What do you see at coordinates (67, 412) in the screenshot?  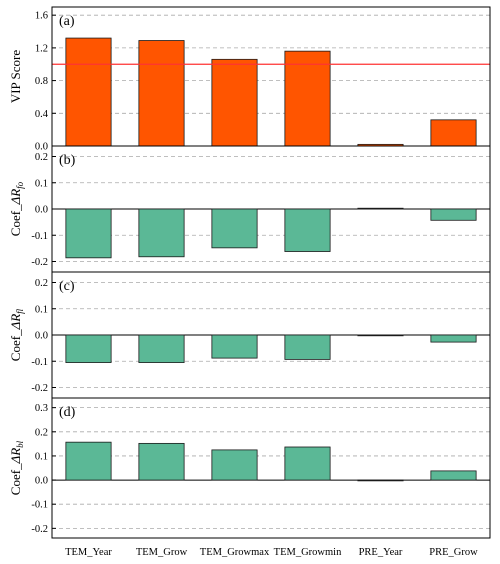 I see `panel-label: (d)` at bounding box center [67, 412].